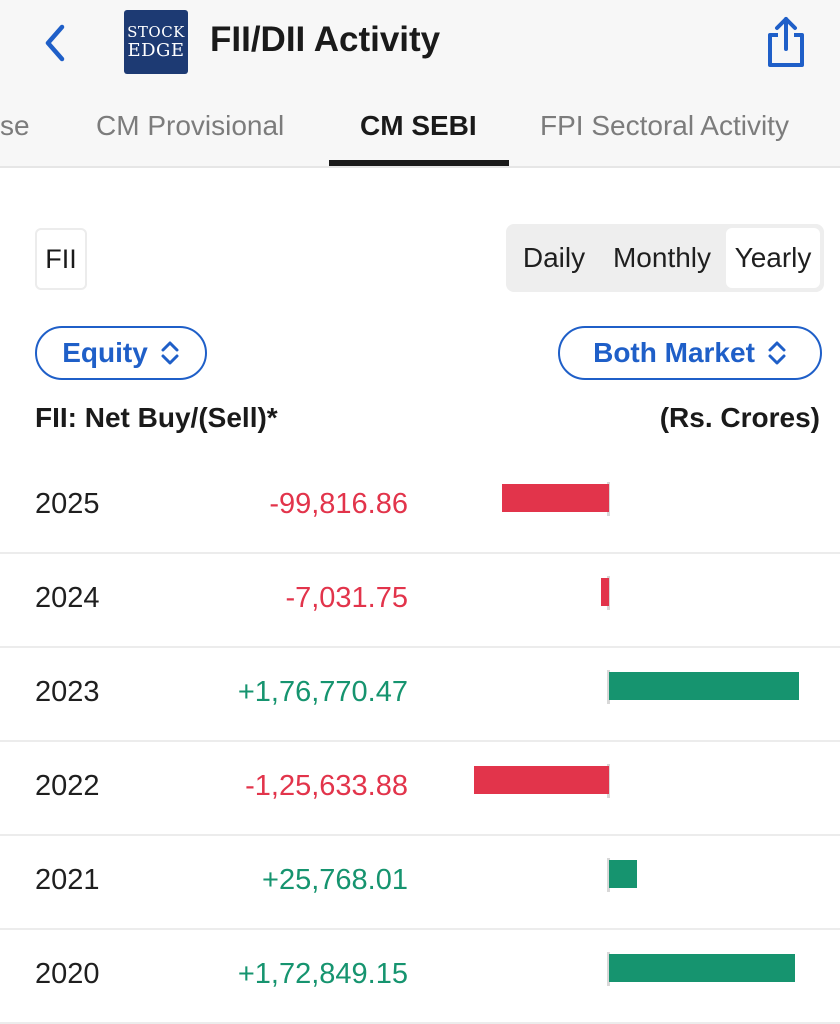 The height and width of the screenshot is (1024, 840). Describe the element at coordinates (420, 695) in the screenshot. I see `list-item: 2023 +1,76,770.47` at that location.